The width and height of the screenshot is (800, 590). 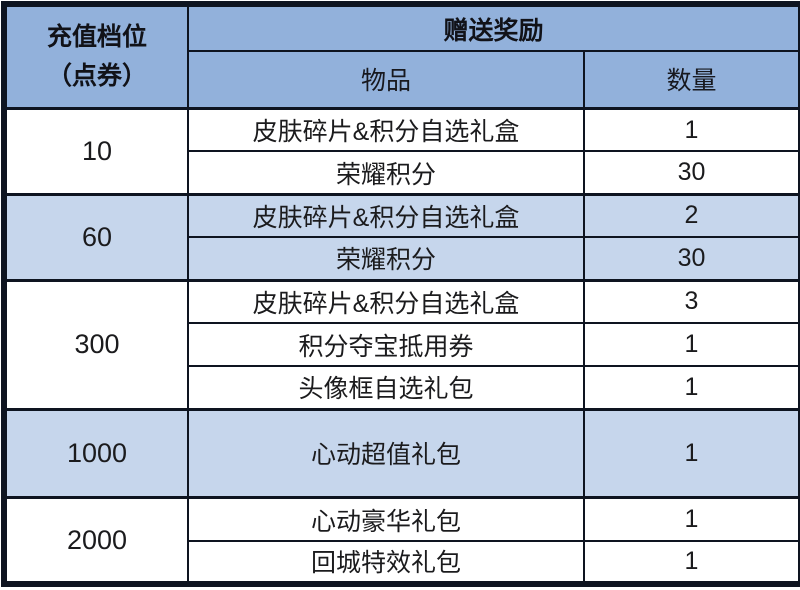 I want to click on tier-cell: 1000, so click(x=96, y=453).